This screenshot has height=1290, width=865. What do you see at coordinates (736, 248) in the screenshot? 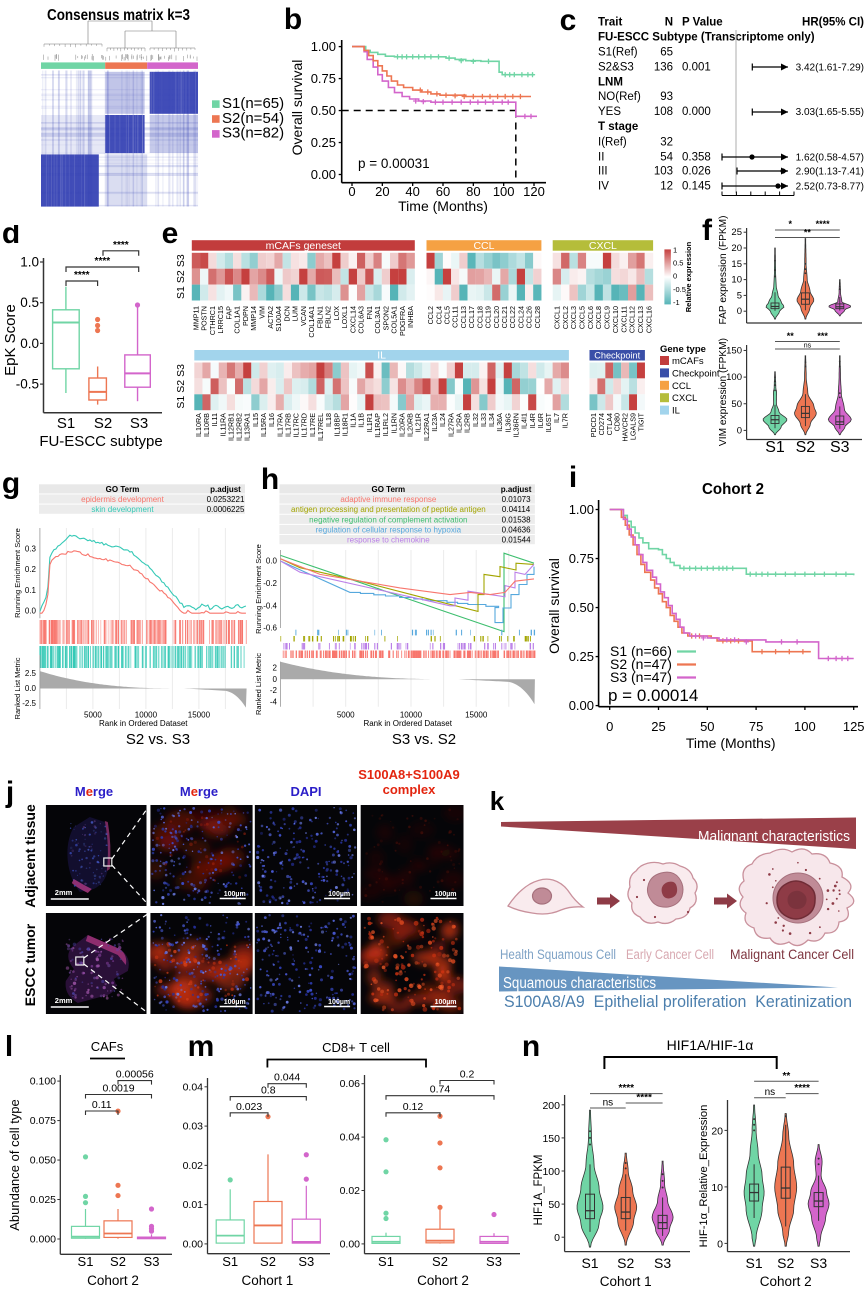
I see `svg-text: 20` at bounding box center [736, 248].